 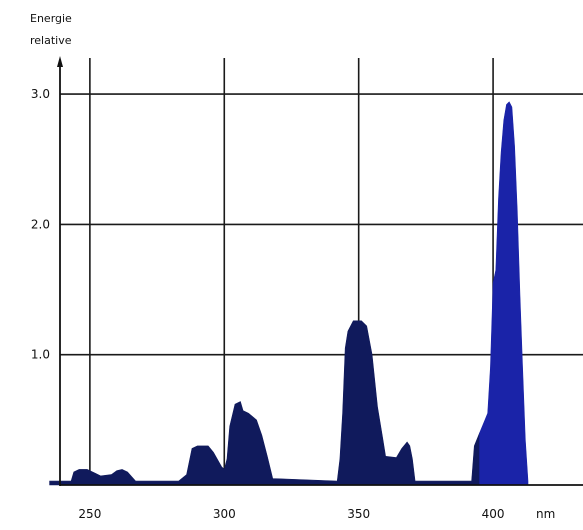 I want to click on y-tick-label-1.0: 1.0, so click(x=40, y=355).